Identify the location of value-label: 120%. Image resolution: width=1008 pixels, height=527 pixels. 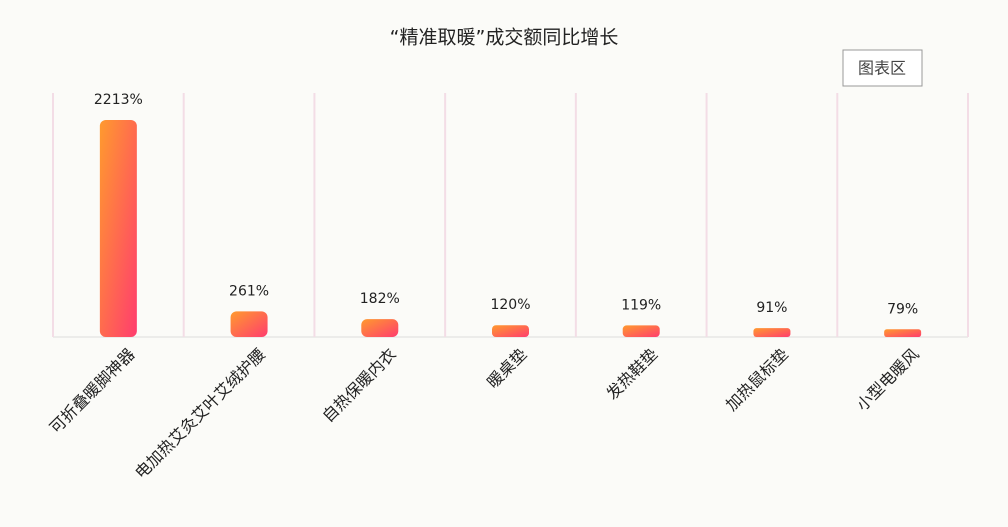
(510, 305).